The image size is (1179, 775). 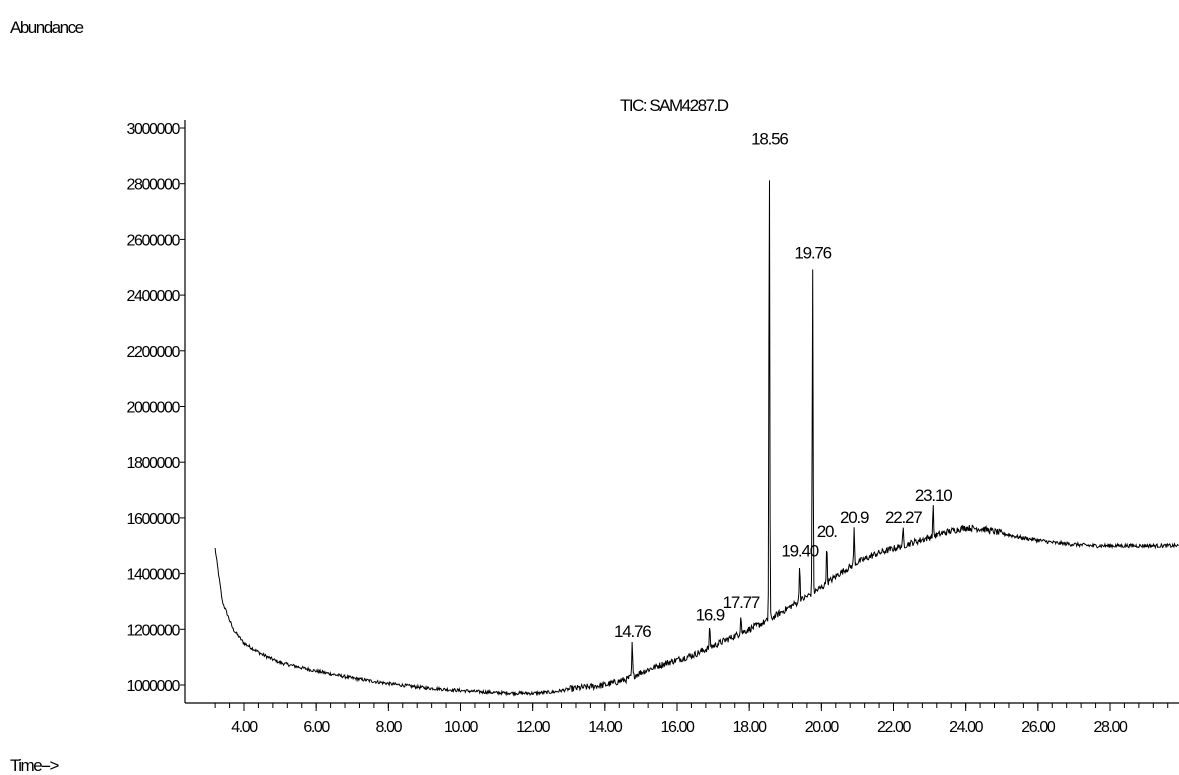 What do you see at coordinates (154, 240) in the screenshot?
I see `y-tick-label: 2600000` at bounding box center [154, 240].